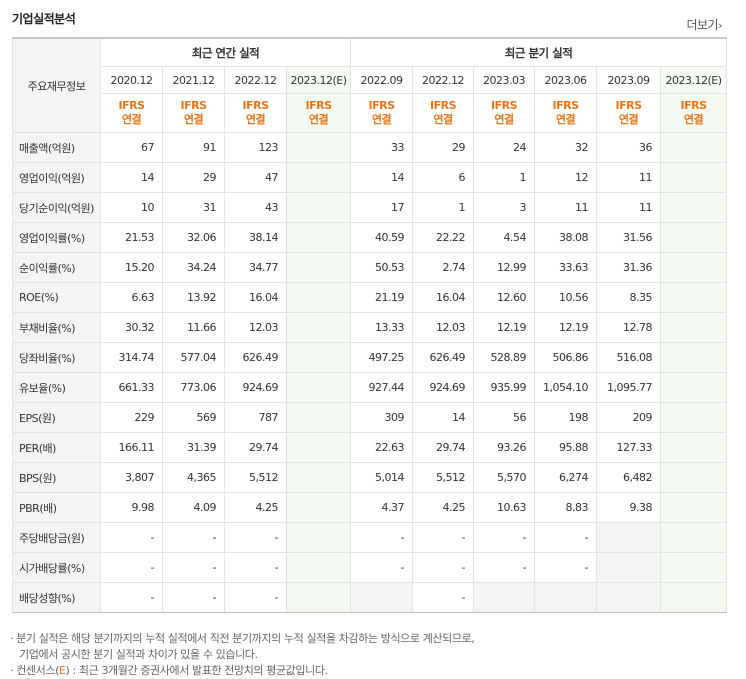 This screenshot has width=746, height=679. Describe the element at coordinates (443, 327) in the screenshot. I see `quarterly-value-cell: 12.03` at that location.